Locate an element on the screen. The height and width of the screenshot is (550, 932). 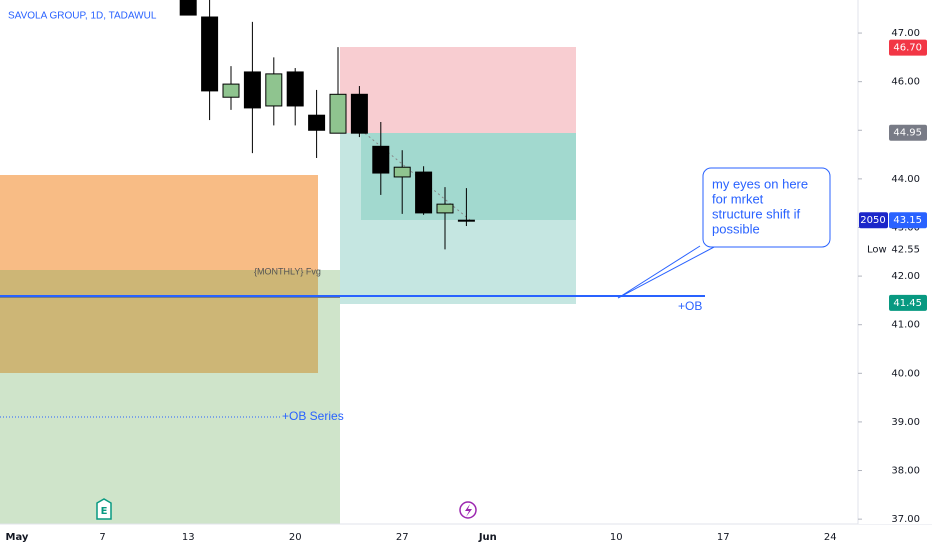
callout-line: for mrket is located at coordinates (738, 198).